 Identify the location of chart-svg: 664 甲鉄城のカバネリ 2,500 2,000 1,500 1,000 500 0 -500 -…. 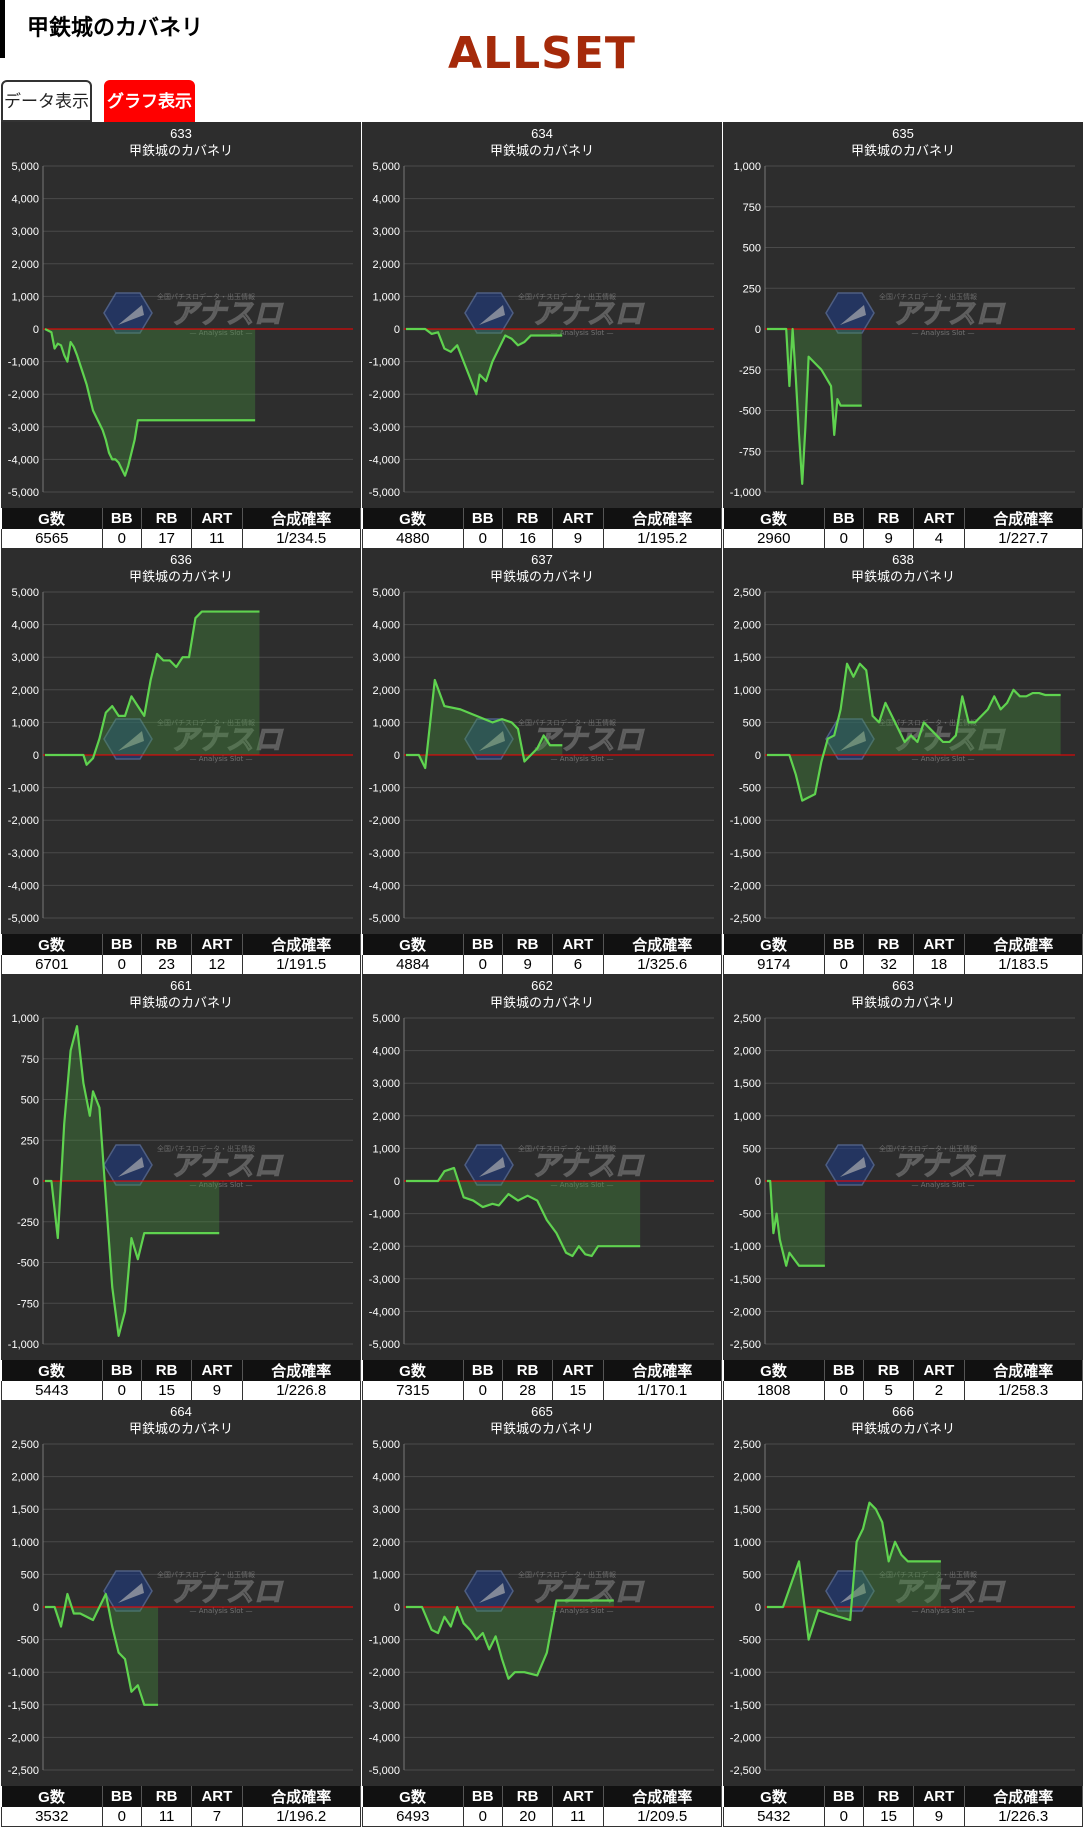
(181, 1593).